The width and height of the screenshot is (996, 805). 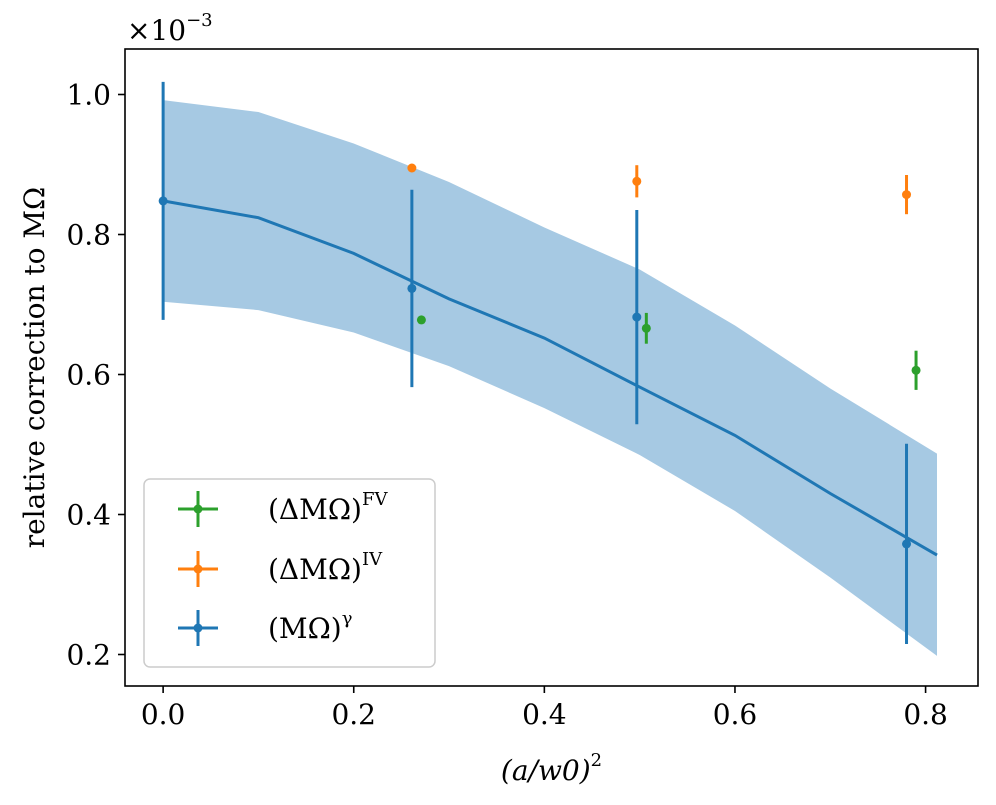 What do you see at coordinates (544, 714) in the screenshot?
I see `x-tick-label: 0.4` at bounding box center [544, 714].